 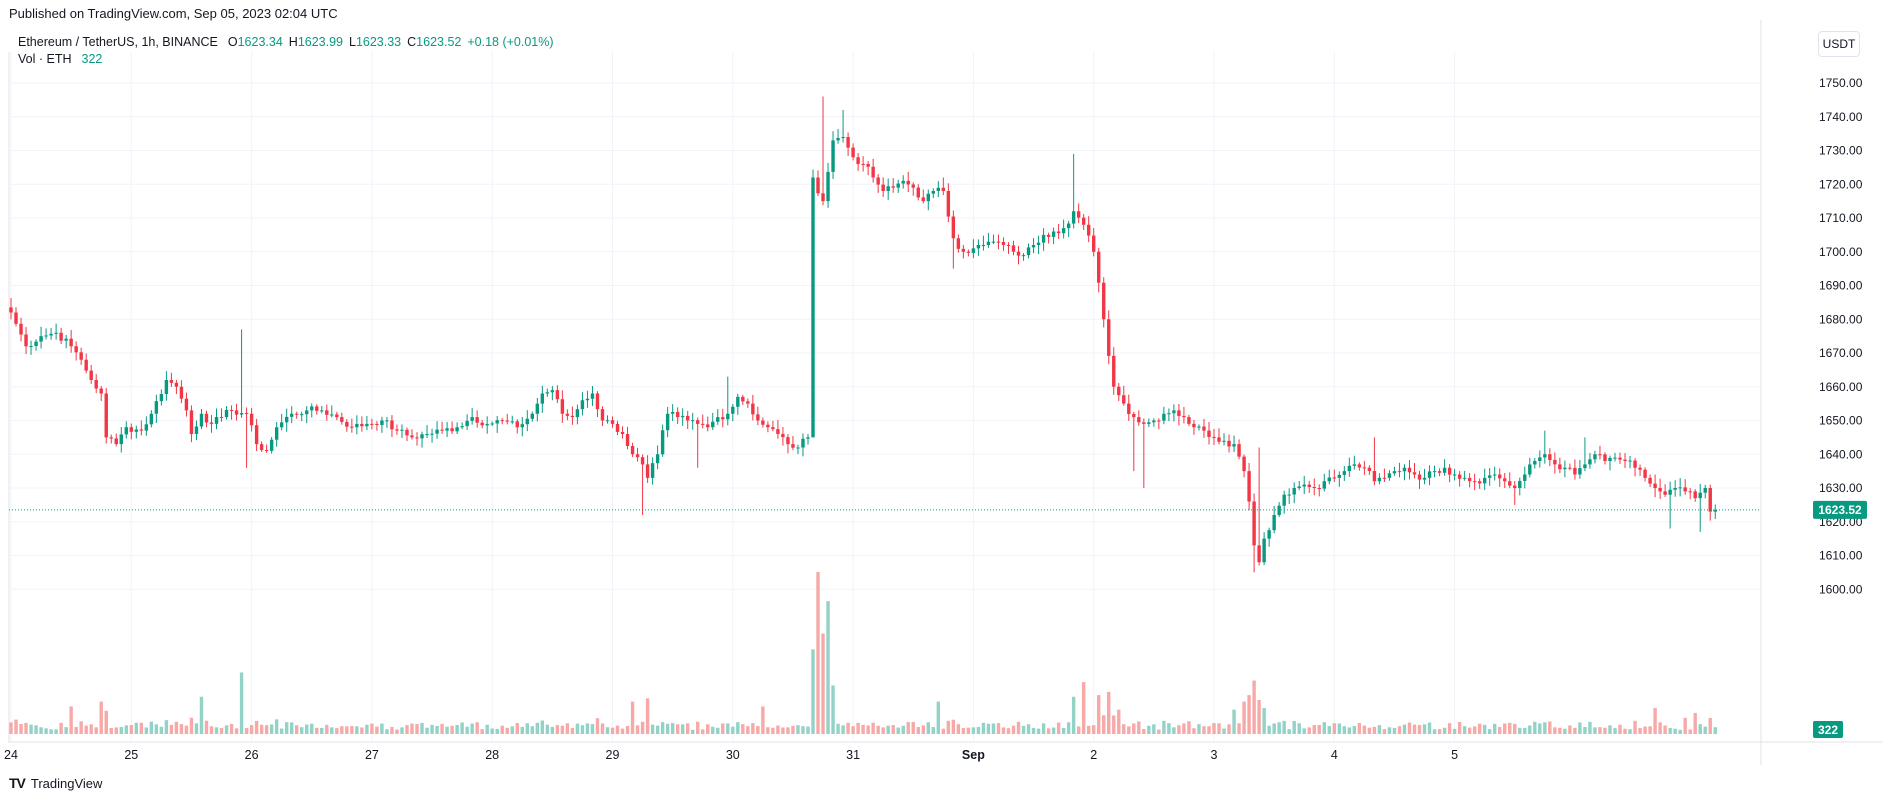 I want to click on price-tick-label: 1660.00, so click(x=1841, y=387).